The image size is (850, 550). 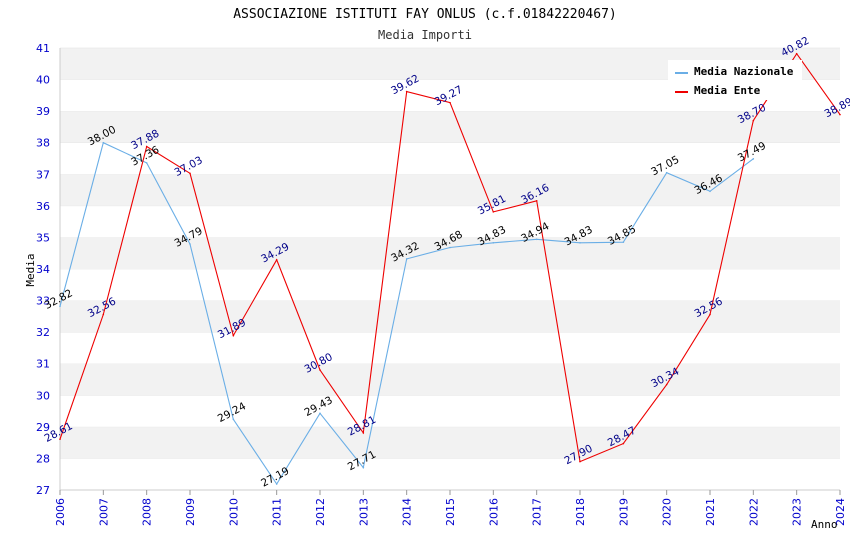 I want to click on x-tick-label: 2010, so click(x=233, y=512).